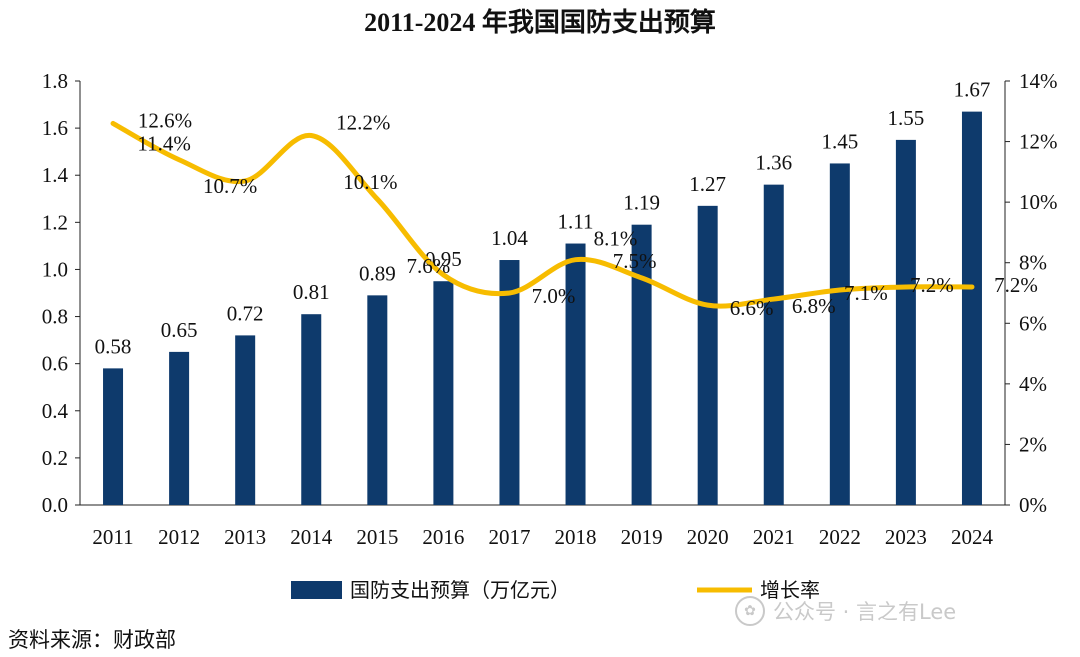 This screenshot has width=1080, height=657. What do you see at coordinates (443, 537) in the screenshot?
I see `x-tick-label: 2016` at bounding box center [443, 537].